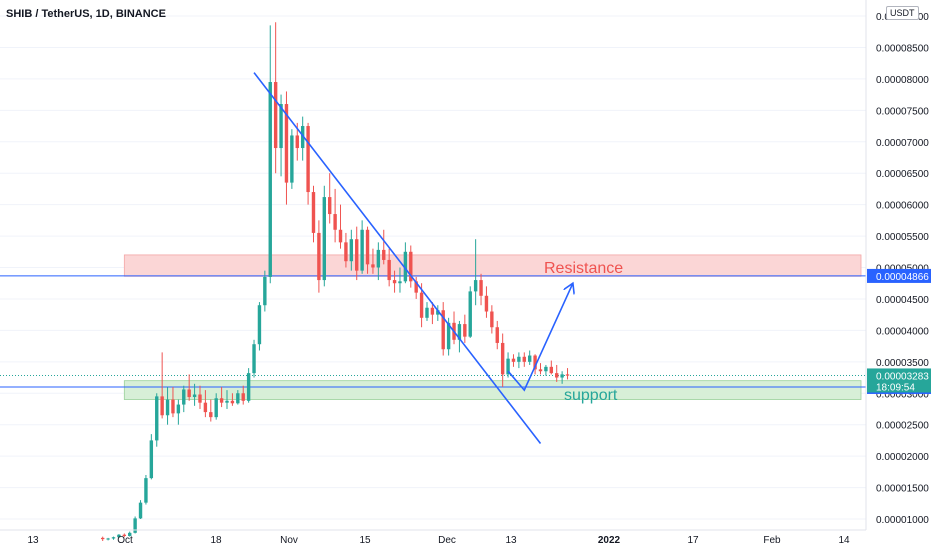 Image resolution: width=932 pixels, height=550 pixels. Describe the element at coordinates (902, 13) in the screenshot. I see `currency-badge: USDT` at that location.